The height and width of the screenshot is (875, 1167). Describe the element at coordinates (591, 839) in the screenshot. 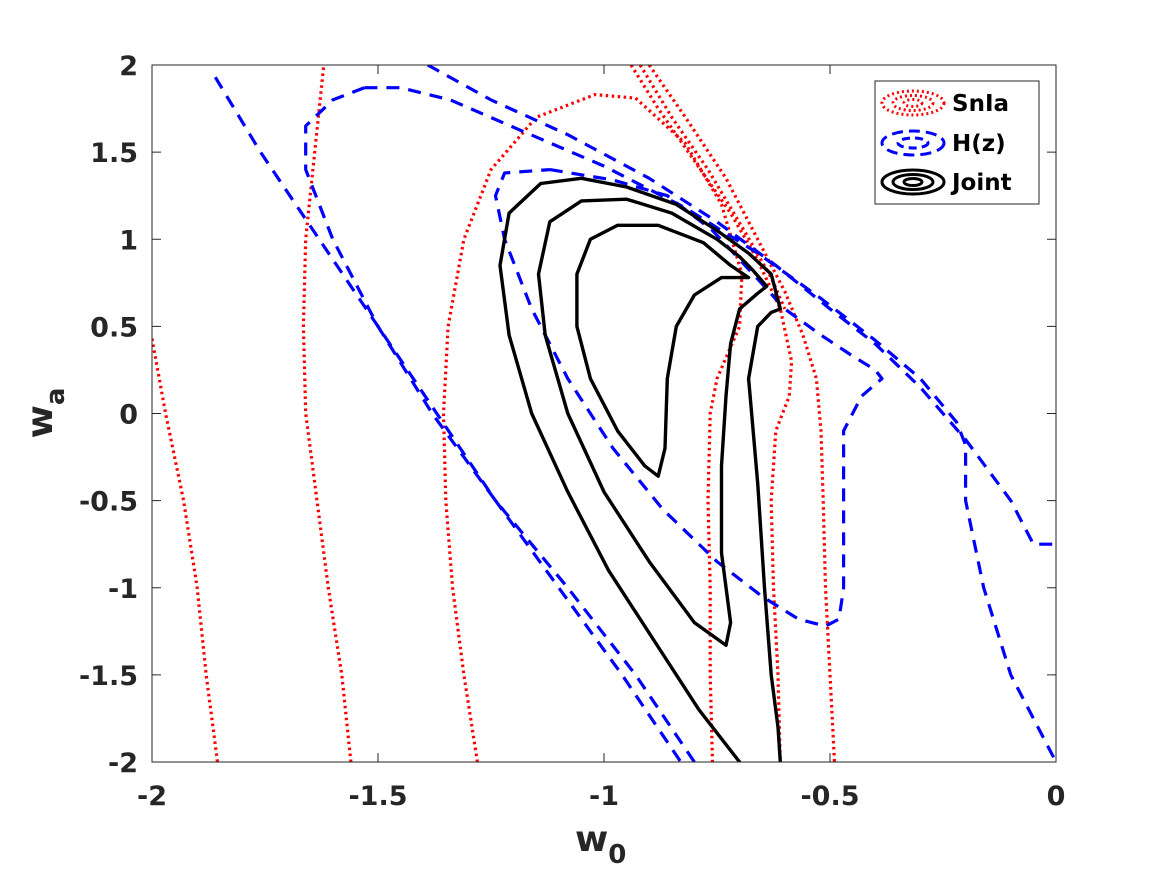

I see `x-axis-label-main: w` at that location.